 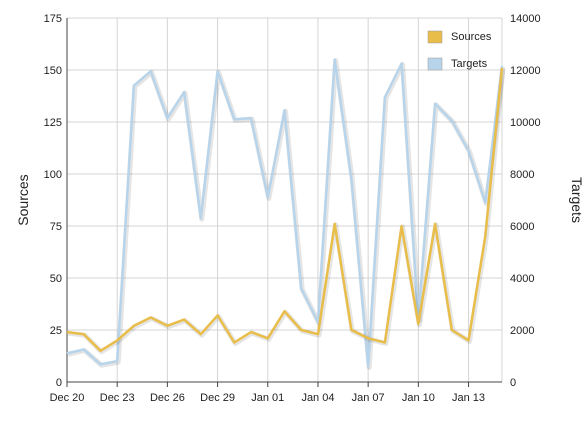 What do you see at coordinates (471, 37) in the screenshot?
I see `legend-sources-label: Sources` at bounding box center [471, 37].